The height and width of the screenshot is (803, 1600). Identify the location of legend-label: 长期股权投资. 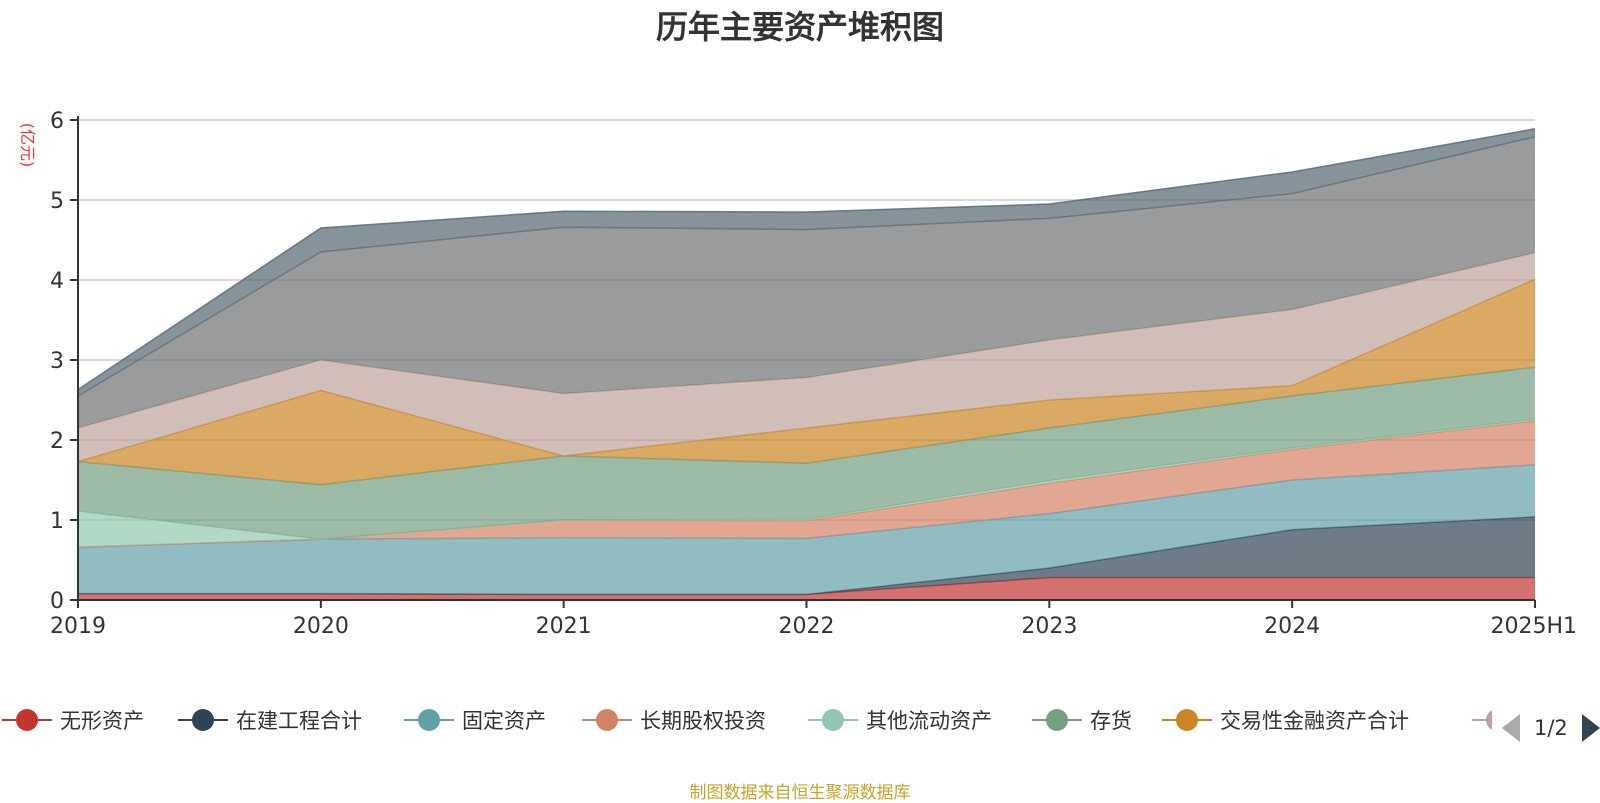
(703, 721).